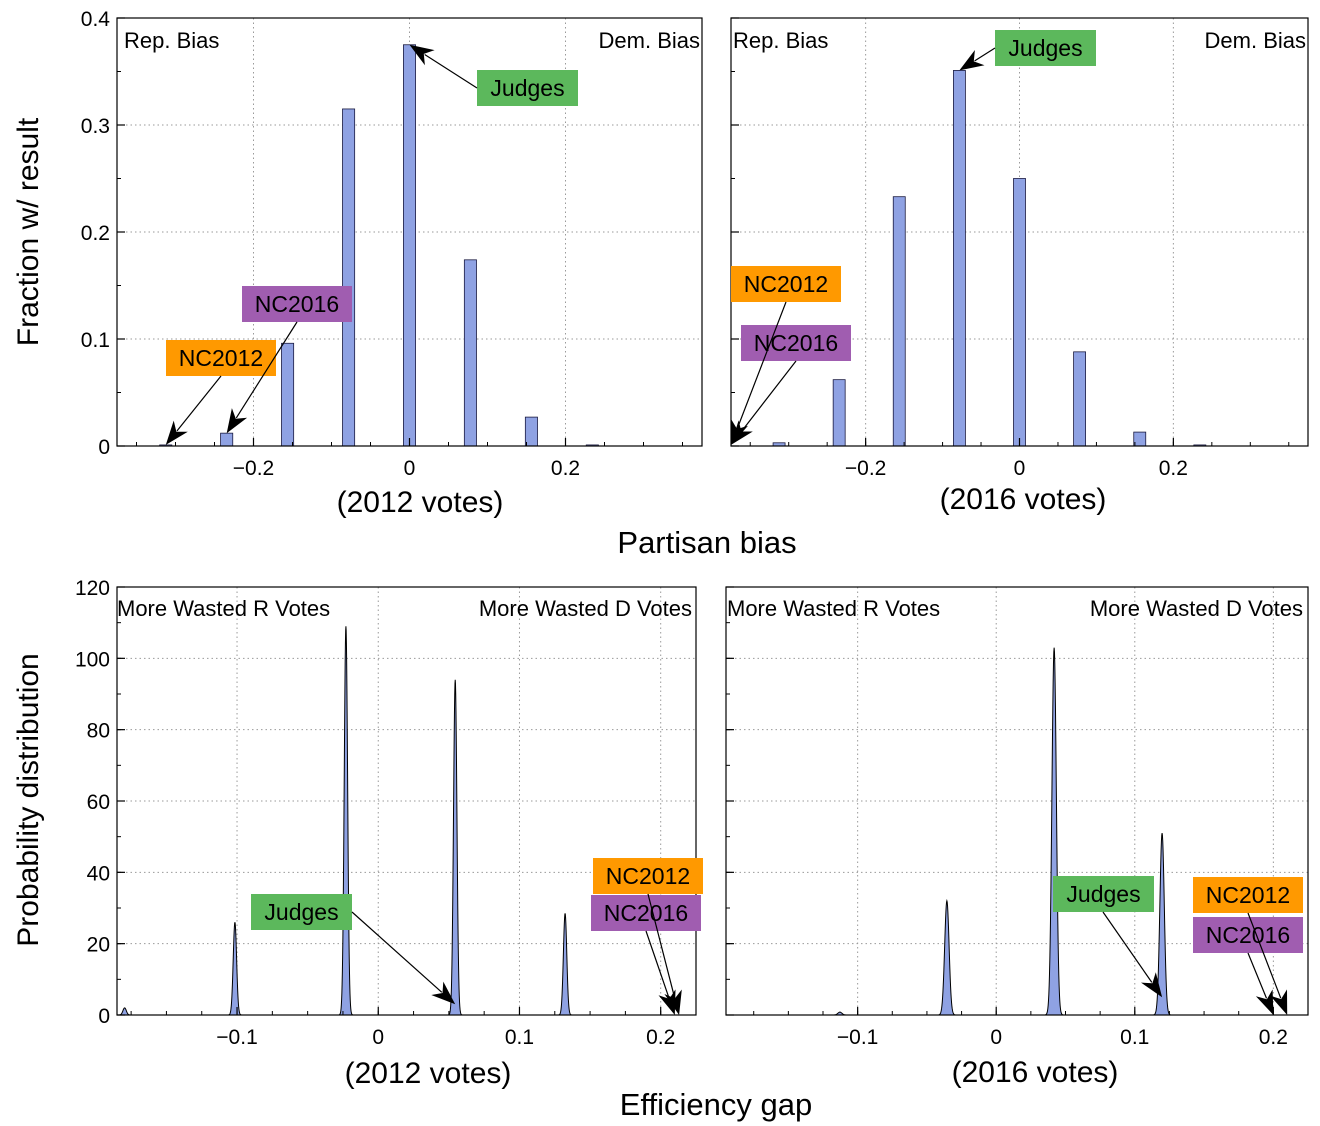  Describe the element at coordinates (1001, 831) in the screenshot. I see `eg2016-data` at that location.